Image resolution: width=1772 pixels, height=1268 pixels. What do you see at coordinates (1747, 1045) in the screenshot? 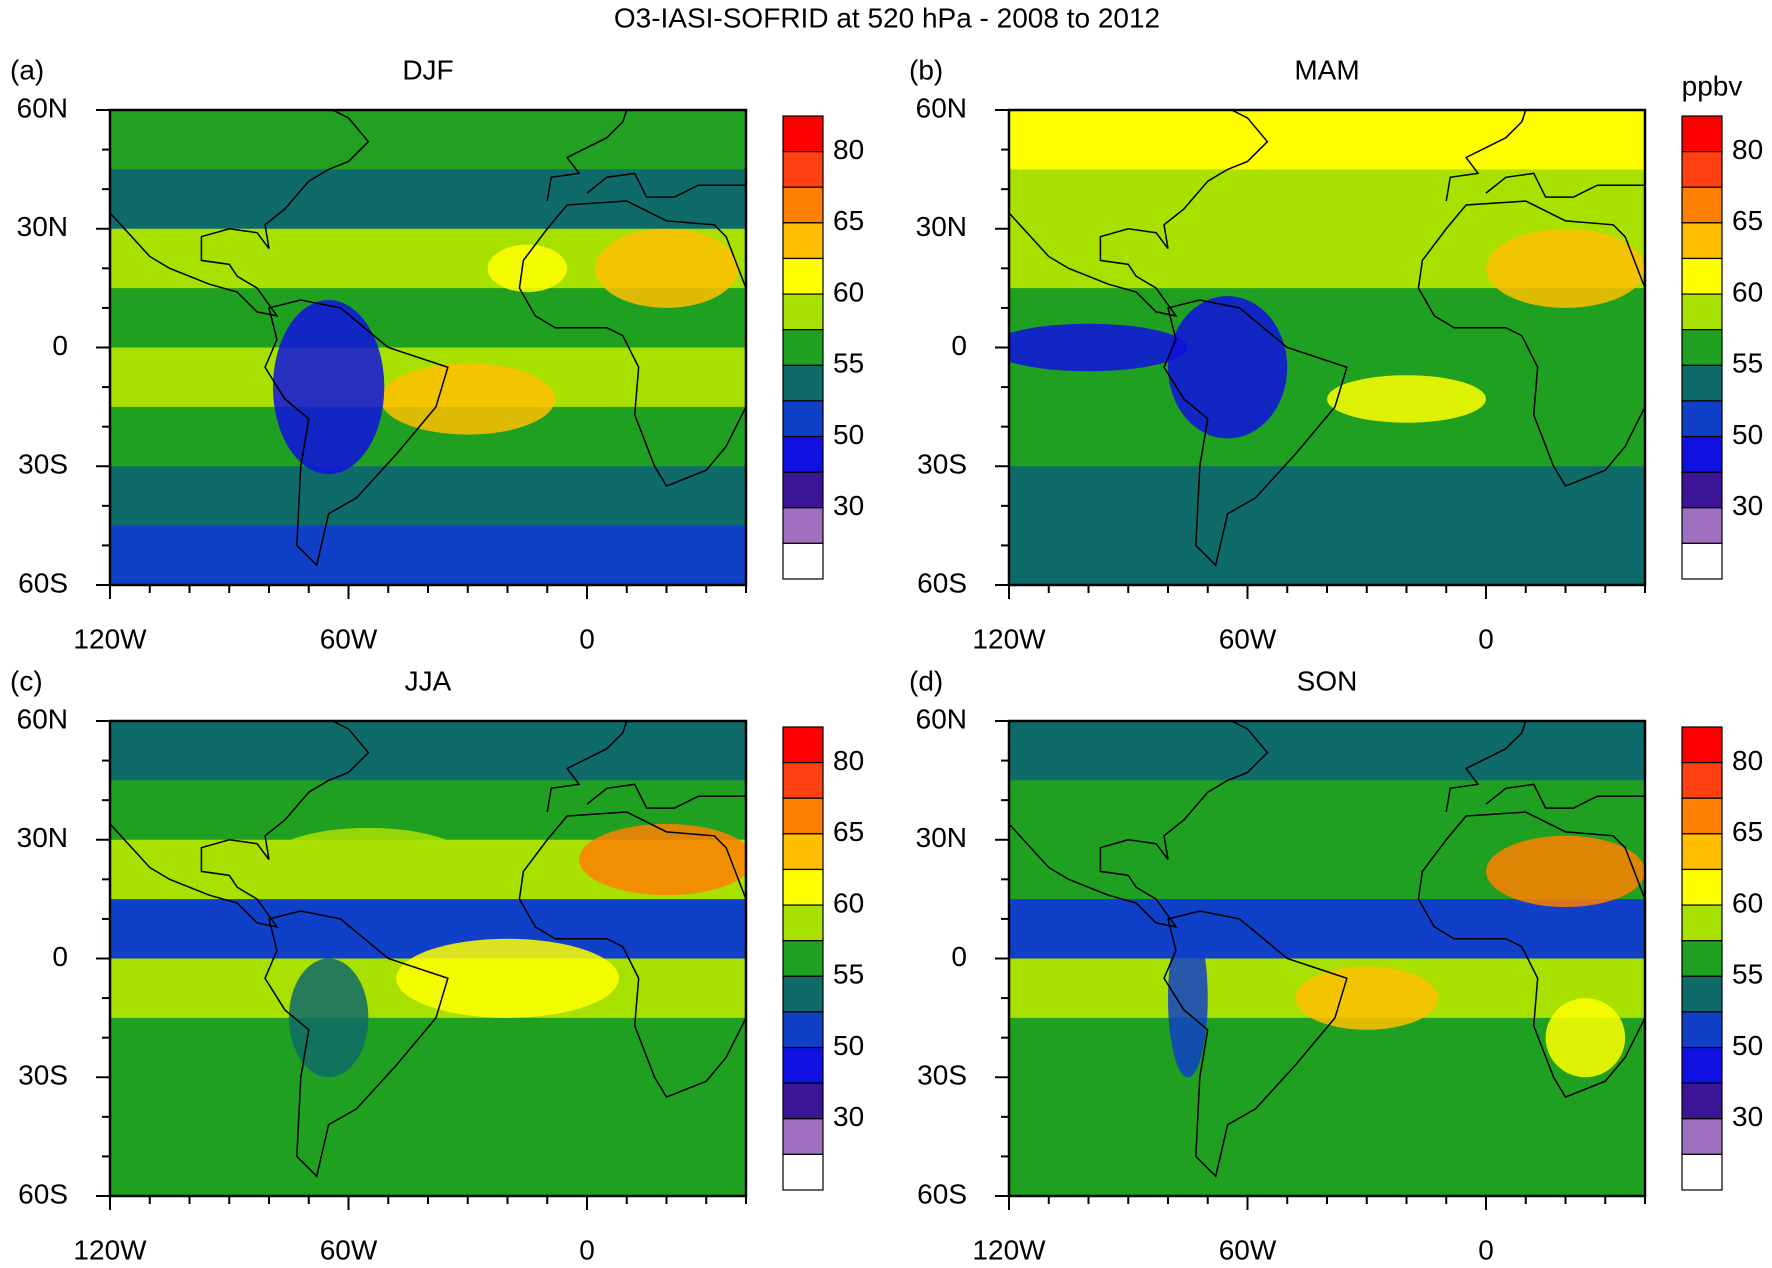
I see `colorbar-label: 50` at bounding box center [1747, 1045].